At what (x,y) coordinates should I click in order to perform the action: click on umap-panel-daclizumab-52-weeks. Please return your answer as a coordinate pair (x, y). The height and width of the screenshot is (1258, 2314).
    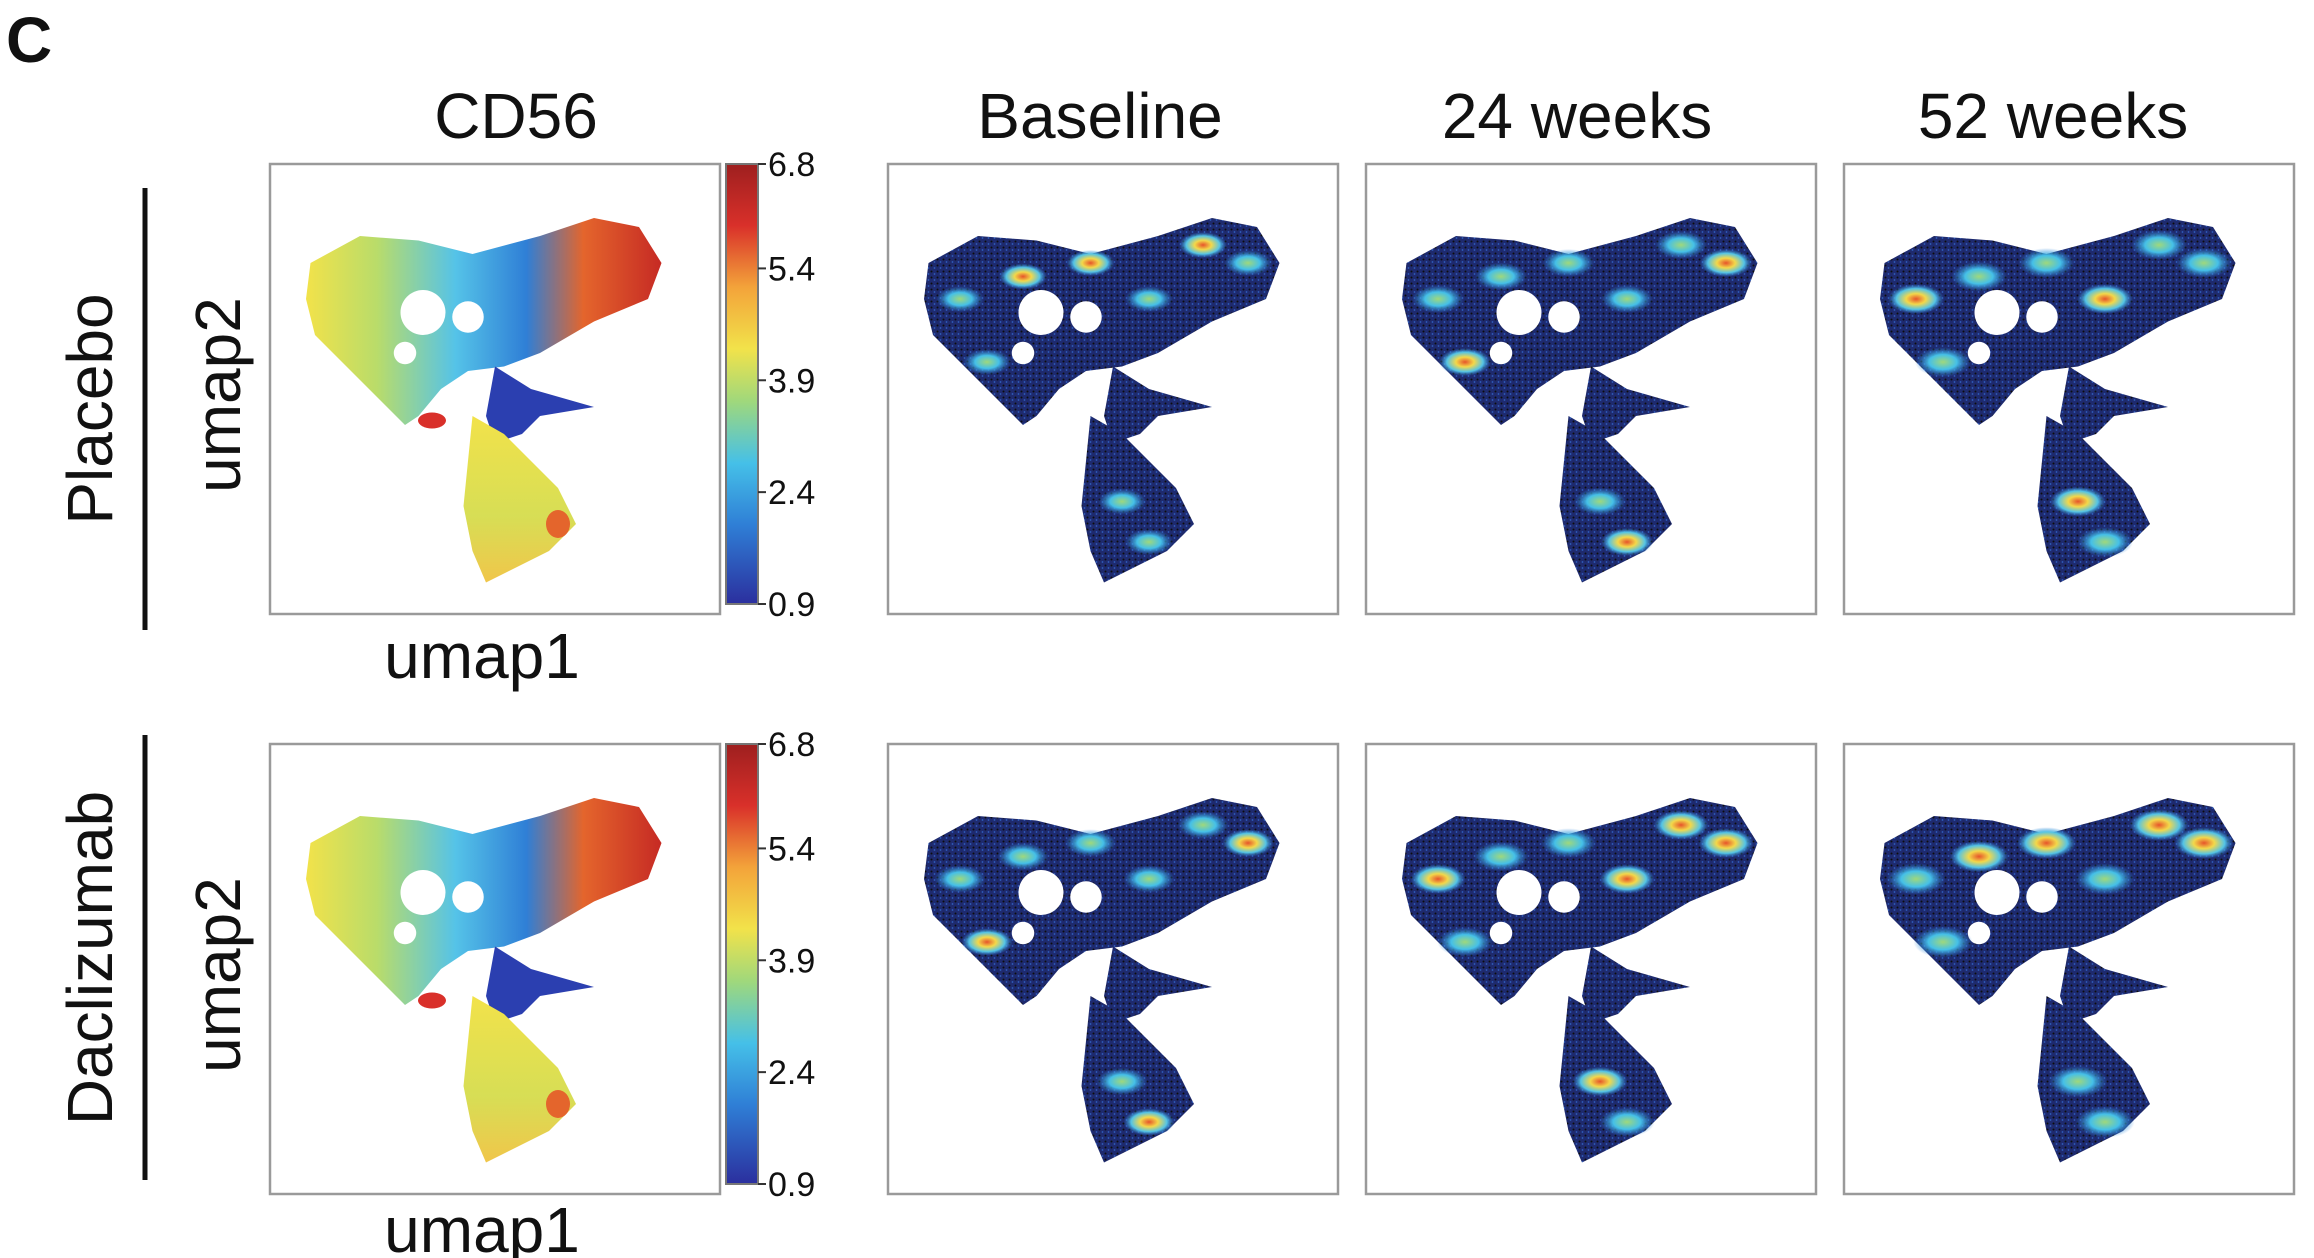
    Looking at the image, I should click on (2069, 969).